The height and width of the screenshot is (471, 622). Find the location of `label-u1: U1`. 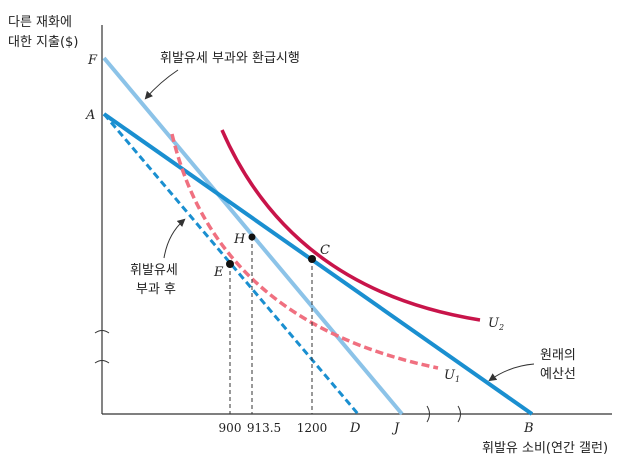

label-u1: U1 is located at coordinates (452, 376).